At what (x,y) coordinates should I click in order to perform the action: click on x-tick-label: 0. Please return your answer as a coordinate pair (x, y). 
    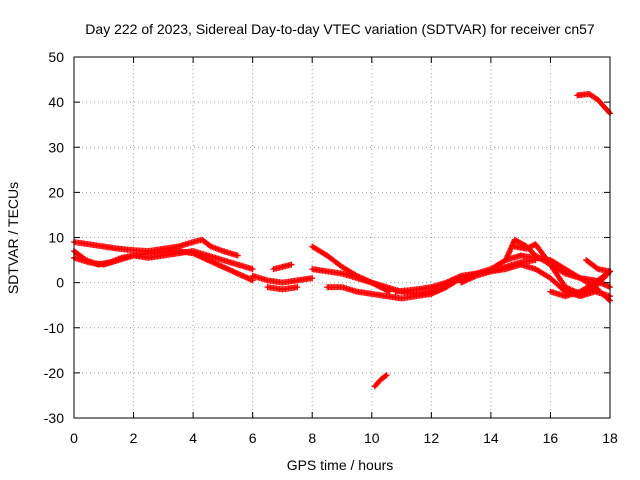
    Looking at the image, I should click on (74, 438).